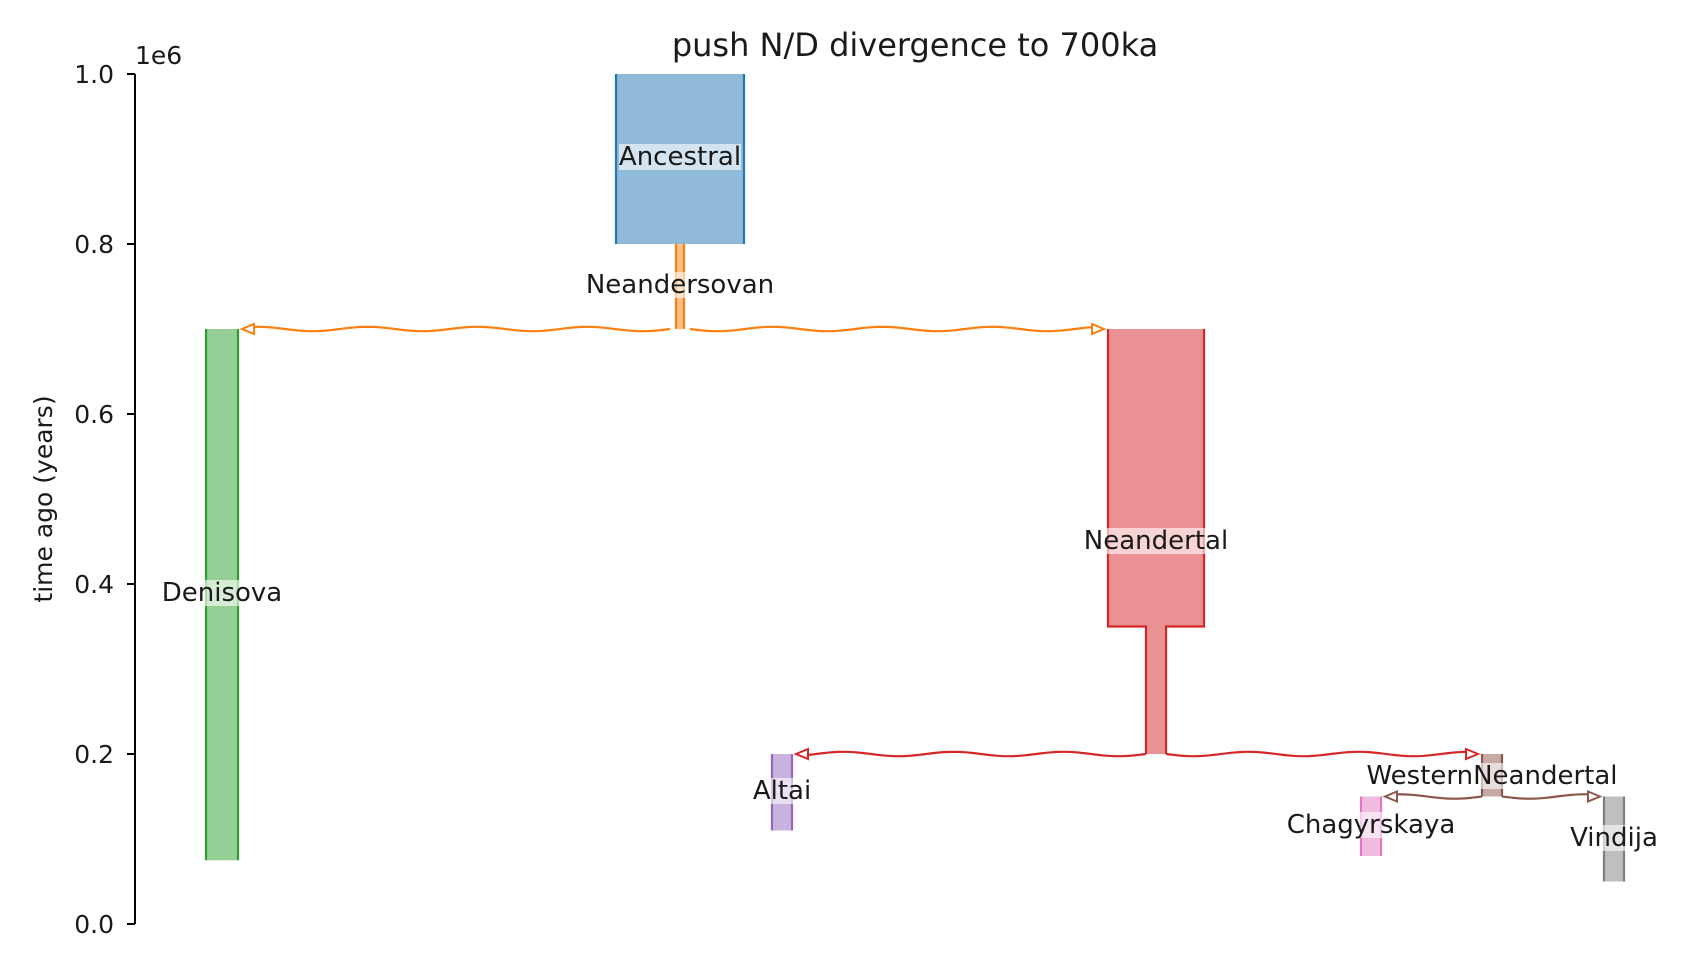  Describe the element at coordinates (104, 499) in the screenshot. I see `y-ticks: 0.0 0.2 0.4 0.6 0.8 1.0` at that location.